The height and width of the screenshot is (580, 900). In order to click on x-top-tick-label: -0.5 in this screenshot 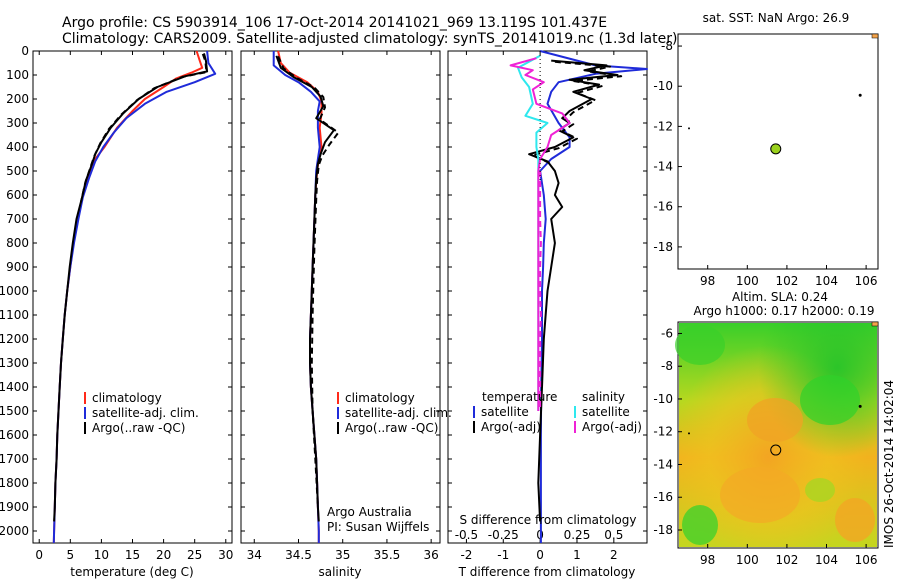, I will do `click(466, 535)`.